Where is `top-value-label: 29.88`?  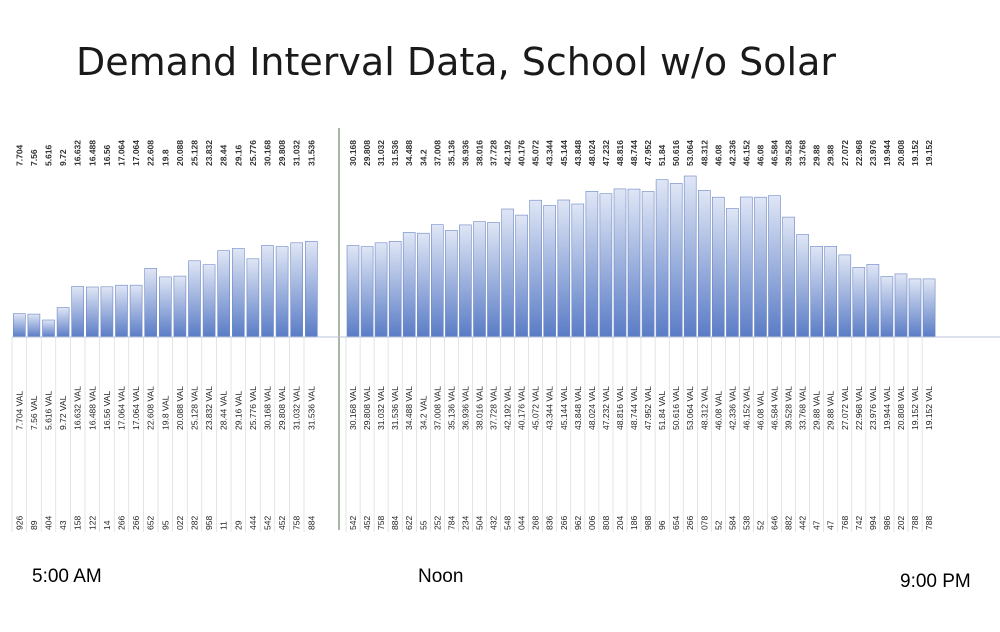
top-value-label: 29.88 is located at coordinates (831, 155).